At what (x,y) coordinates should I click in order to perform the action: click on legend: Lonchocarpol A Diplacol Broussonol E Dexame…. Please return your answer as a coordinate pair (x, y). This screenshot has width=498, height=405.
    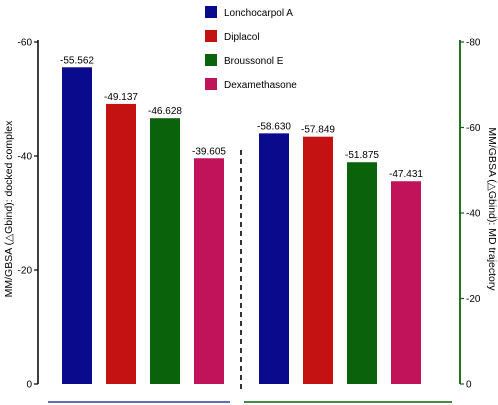
    Looking at the image, I should click on (251, 48).